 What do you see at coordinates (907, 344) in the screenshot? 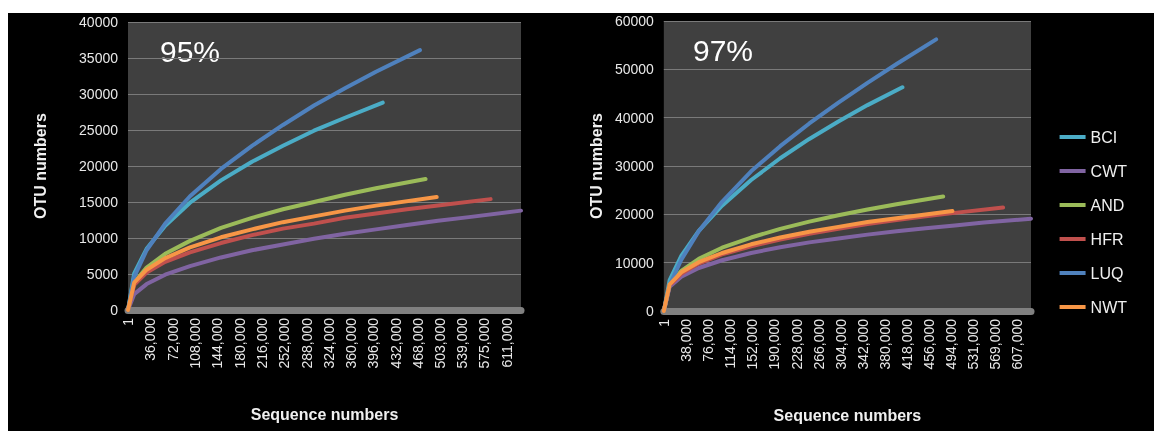
I see `x-tick-label: 418,000` at bounding box center [907, 344].